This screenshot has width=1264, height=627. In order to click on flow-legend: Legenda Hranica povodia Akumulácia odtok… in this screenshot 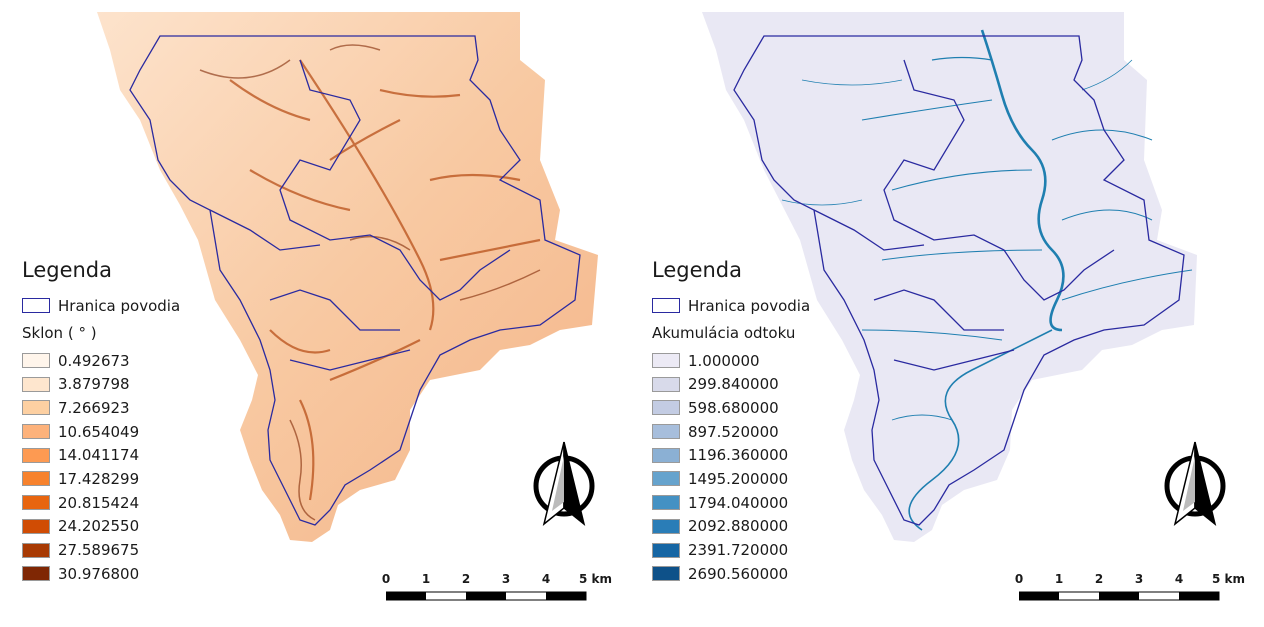, I will do `click(731, 422)`.